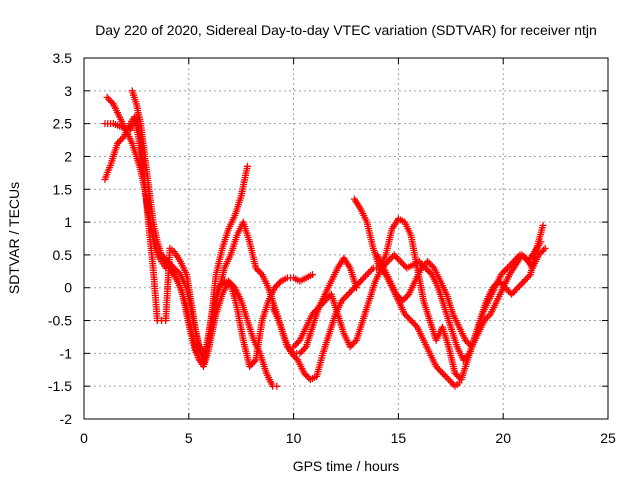 This screenshot has height=480, width=640. I want to click on y-tick-label: 0.5, so click(63, 255).